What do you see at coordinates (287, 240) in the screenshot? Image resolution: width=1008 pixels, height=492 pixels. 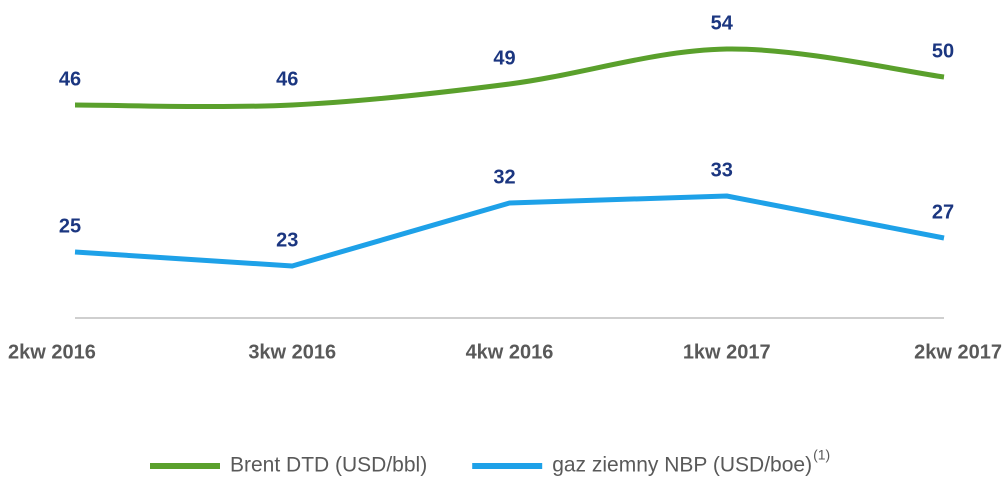 I see `data-label: 23` at bounding box center [287, 240].